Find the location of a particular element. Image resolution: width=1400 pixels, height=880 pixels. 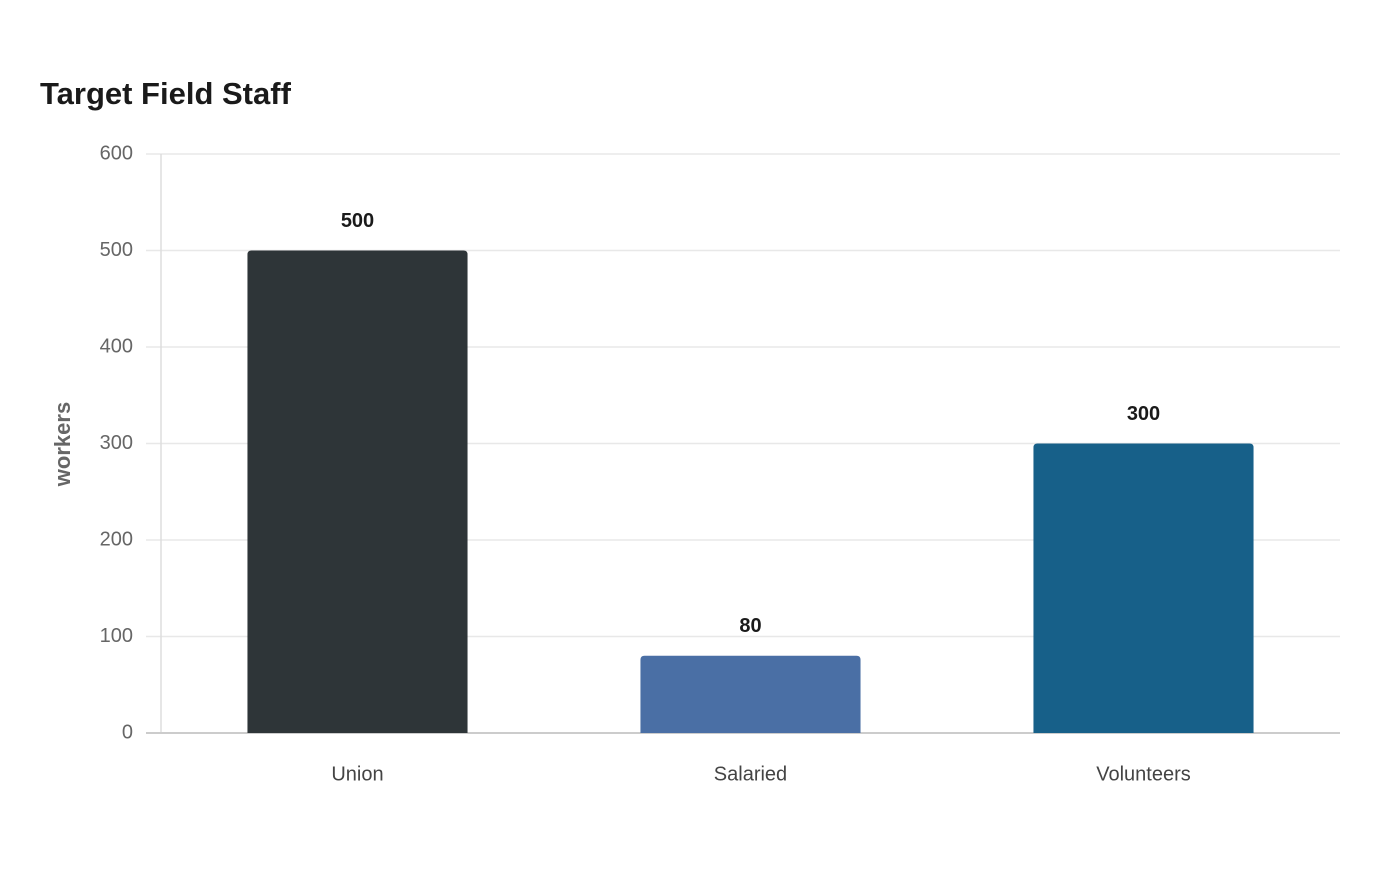

y-tick-label: 100 is located at coordinates (116, 636).